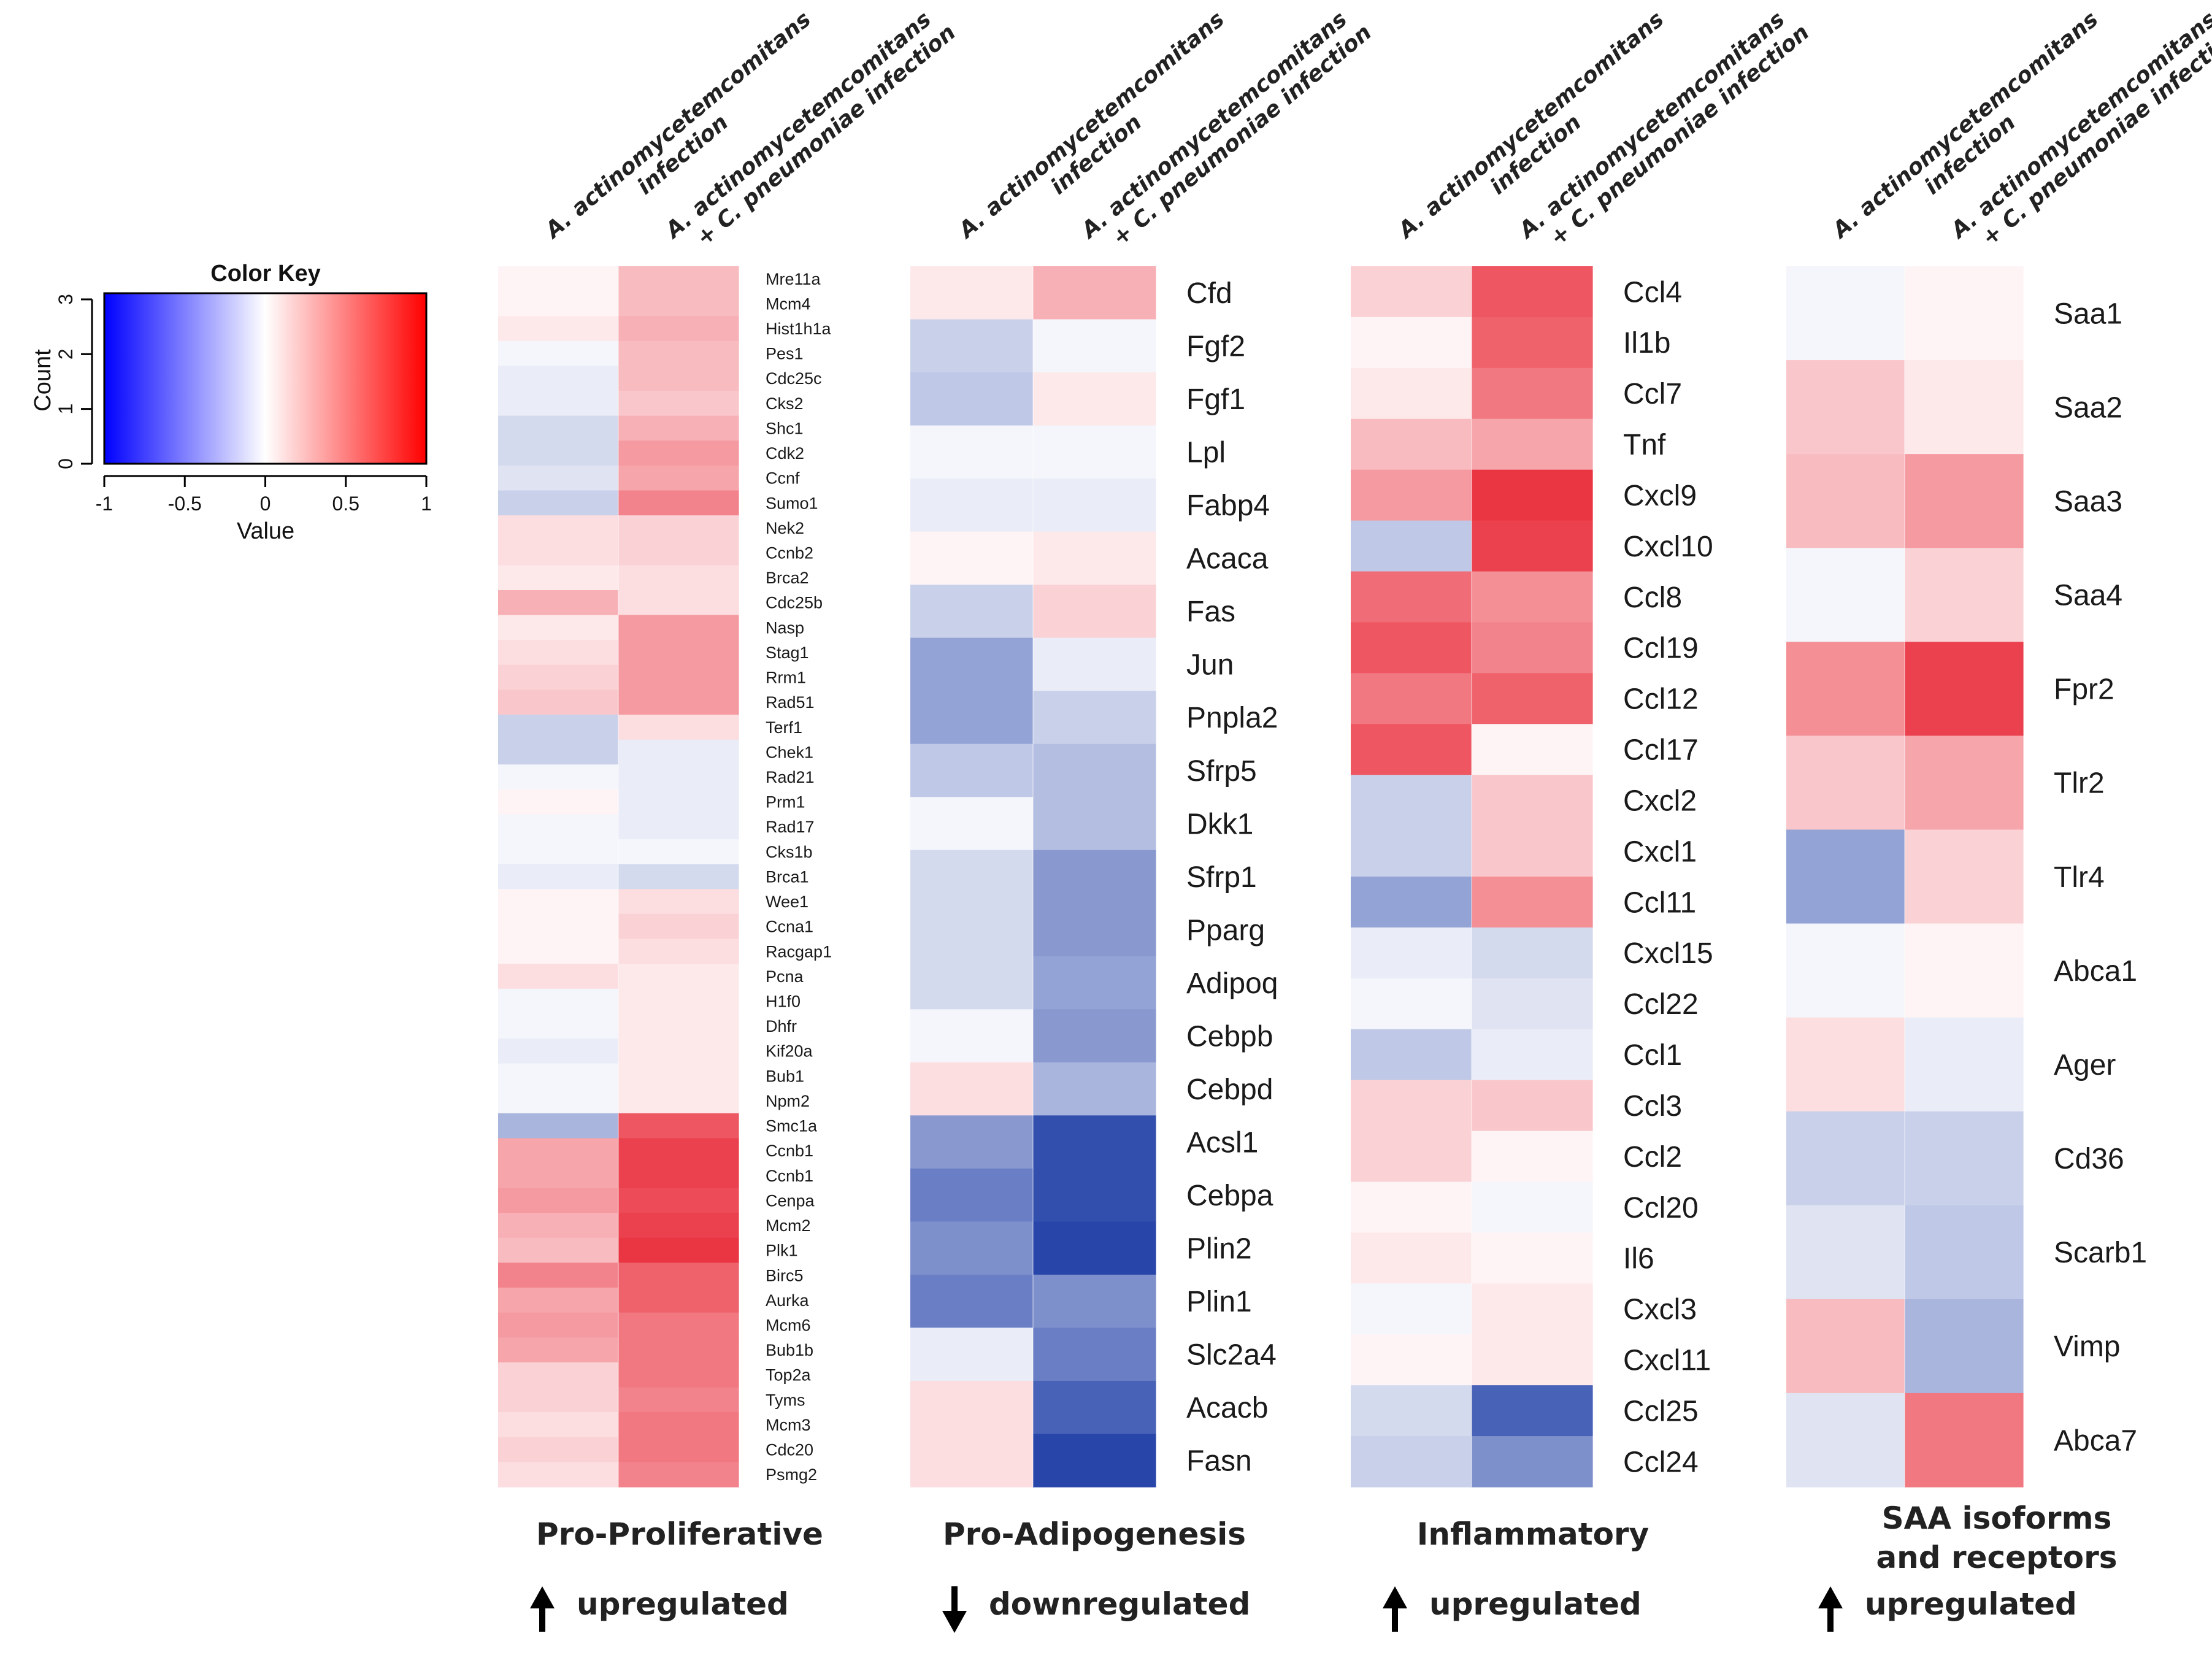  Describe the element at coordinates (1660, 1310) in the screenshot. I see `gene-label: Cxcl3` at that location.